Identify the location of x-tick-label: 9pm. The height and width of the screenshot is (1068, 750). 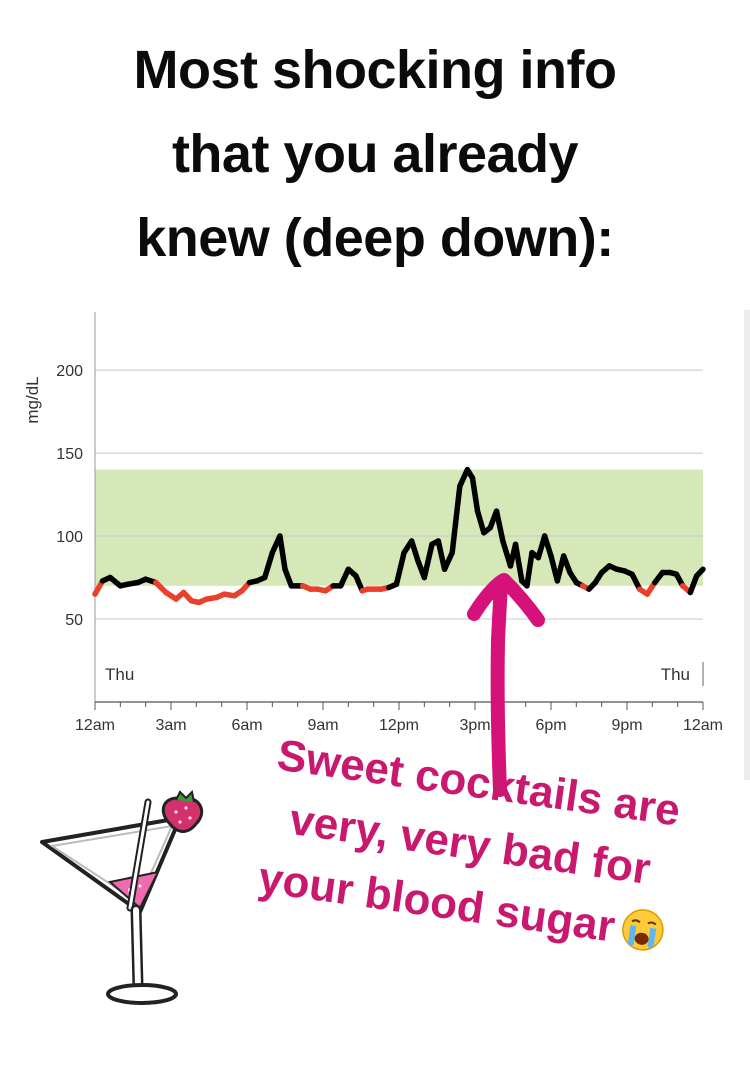
(626, 725).